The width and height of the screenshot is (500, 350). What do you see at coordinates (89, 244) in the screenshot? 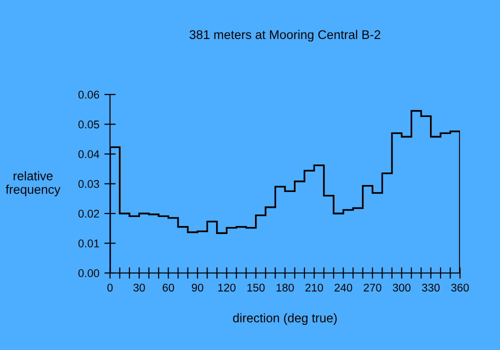
I see `y-tick-label: 0.01` at bounding box center [89, 244].